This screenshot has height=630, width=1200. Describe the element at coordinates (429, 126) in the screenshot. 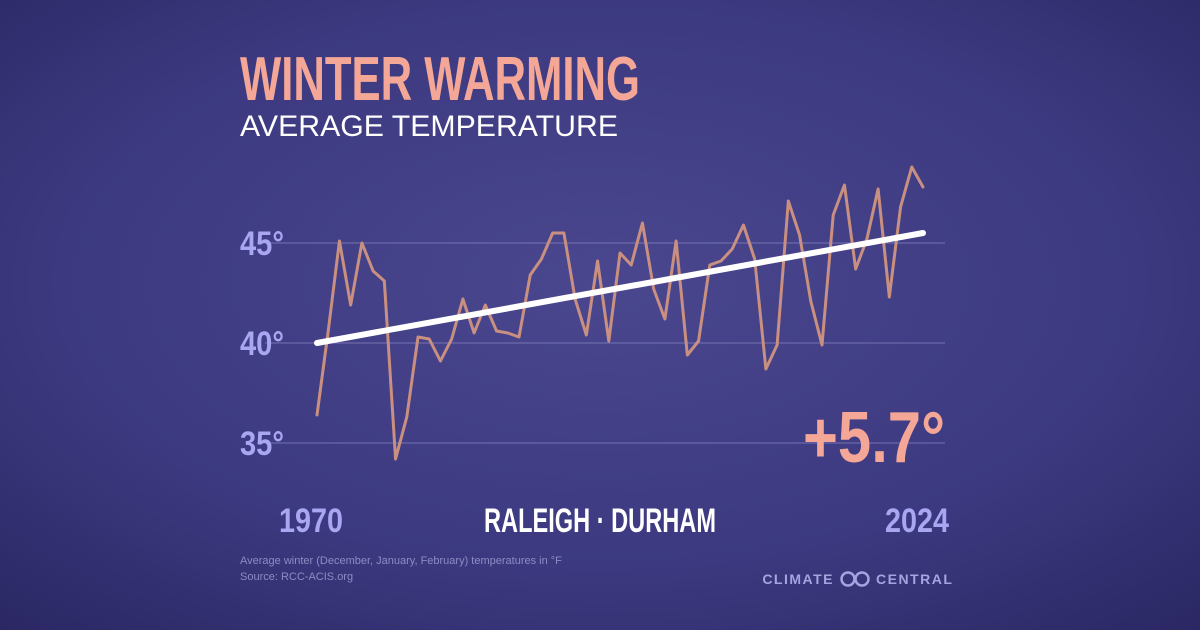

I see `chart-subtitle: AVERAGE TEMPERATURE` at that location.